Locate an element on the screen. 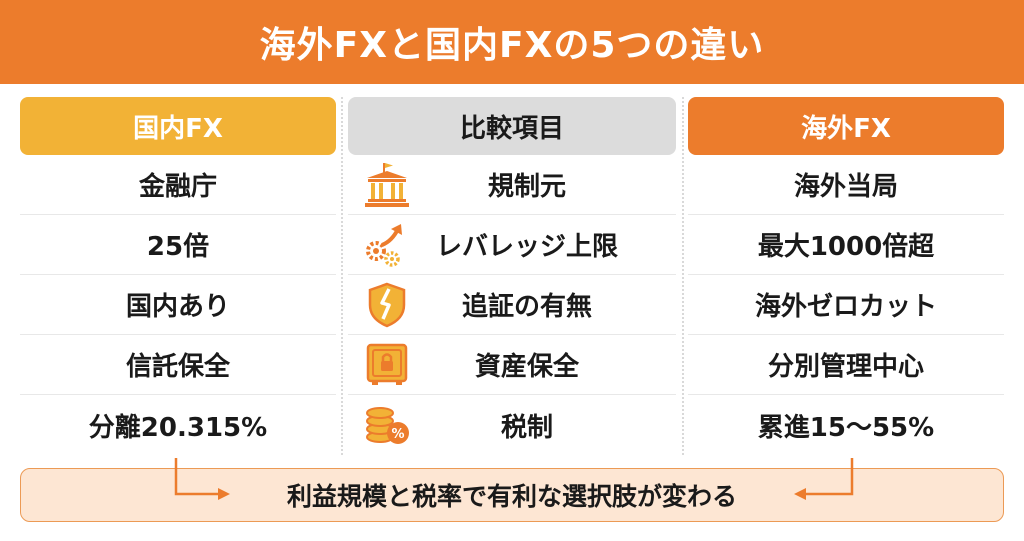  item-regulator-label: 規制元 is located at coordinates (526, 187).